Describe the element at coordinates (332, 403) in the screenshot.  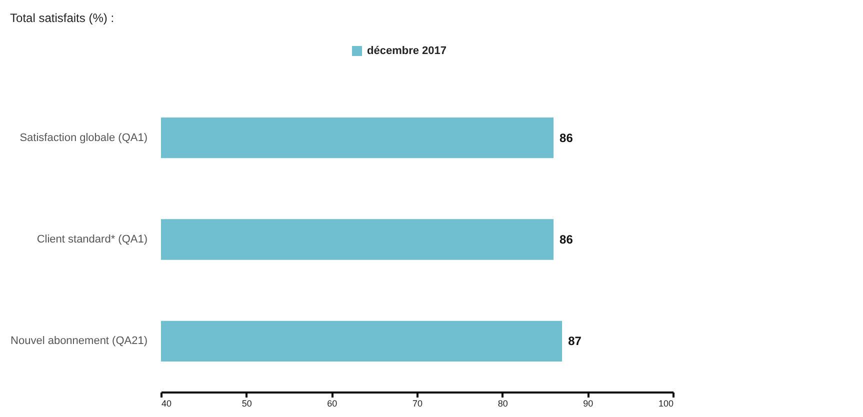
I see `x-tick-label: 60` at that location.